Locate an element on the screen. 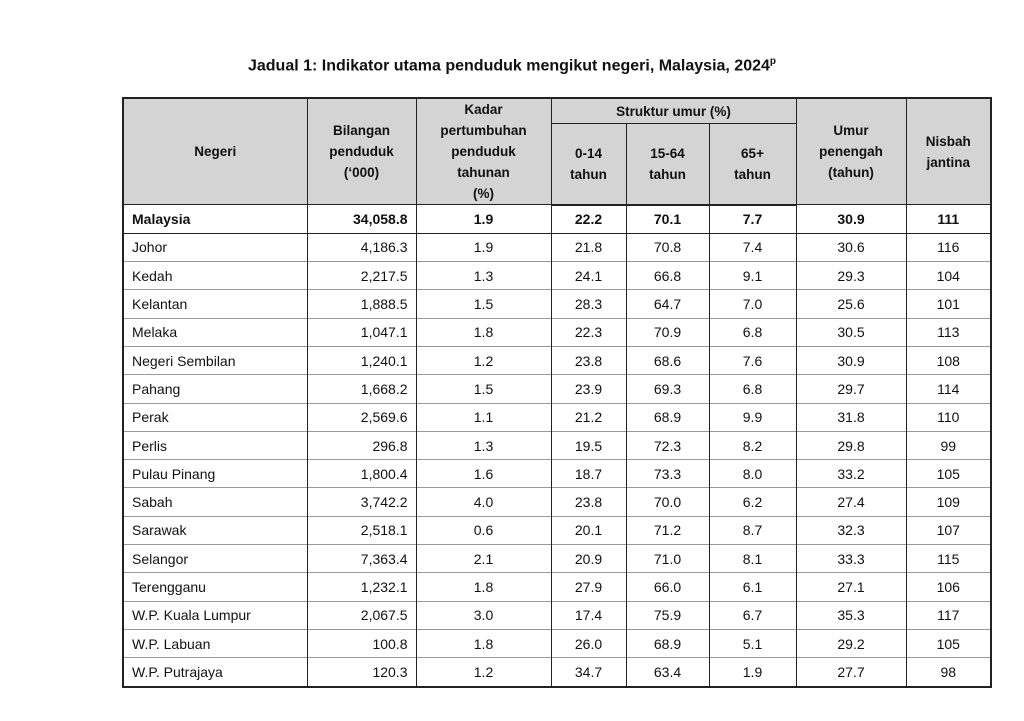  table-row: Terengganu 1,232.1 1.8 27.9 66.0 6.1 27.1 106 is located at coordinates (557, 587).